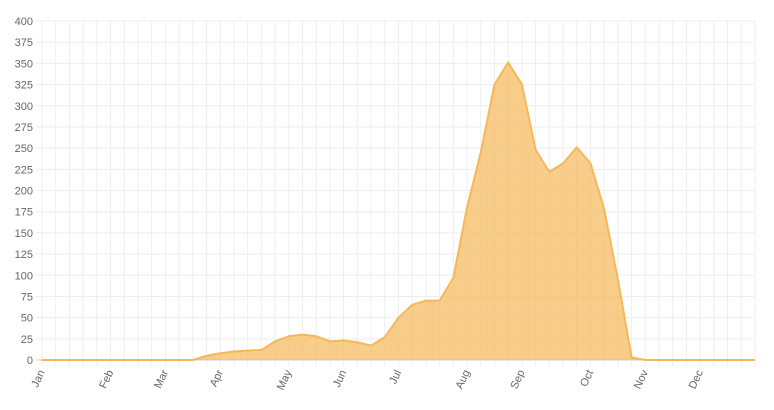 The height and width of the screenshot is (410, 774). Describe the element at coordinates (217, 378) in the screenshot. I see `x-tick-label: Apr` at that location.